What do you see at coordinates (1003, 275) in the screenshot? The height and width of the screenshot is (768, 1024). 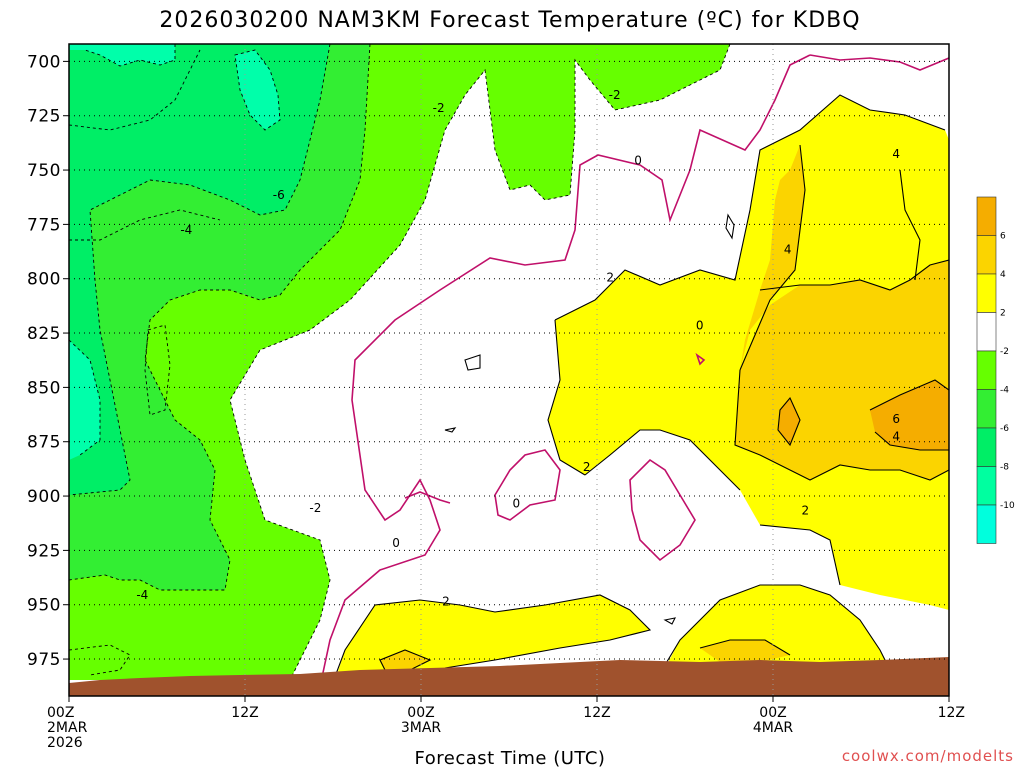 I see `colorbar-tick-label: 4` at bounding box center [1003, 275].